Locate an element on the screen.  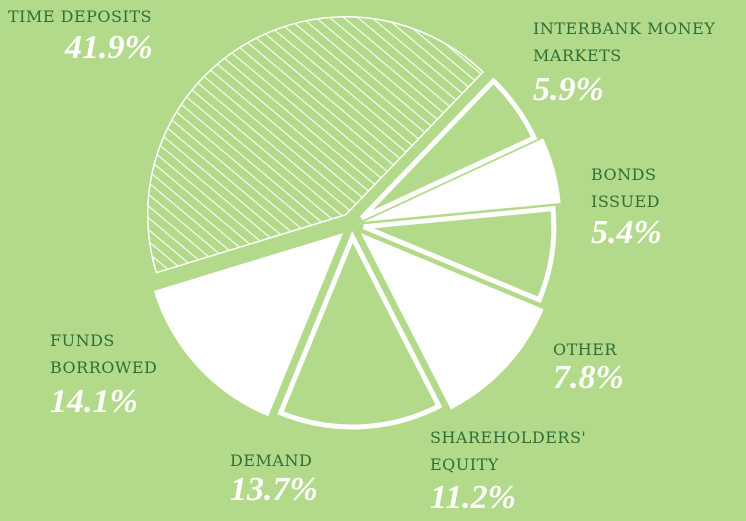
slice-value-label: 7.8% is located at coordinates (588, 377).